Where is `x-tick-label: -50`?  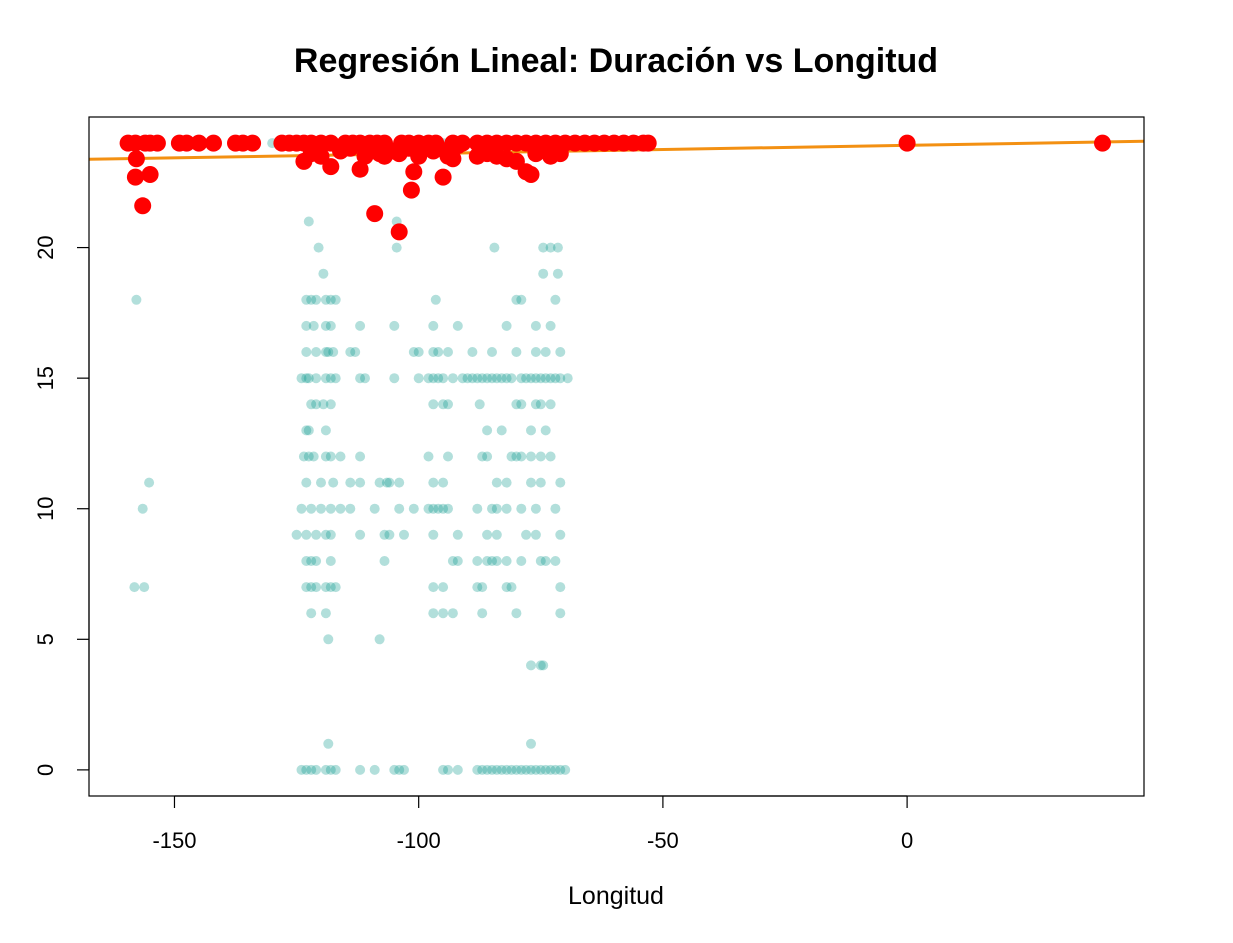 x-tick-label: -50 is located at coordinates (663, 840).